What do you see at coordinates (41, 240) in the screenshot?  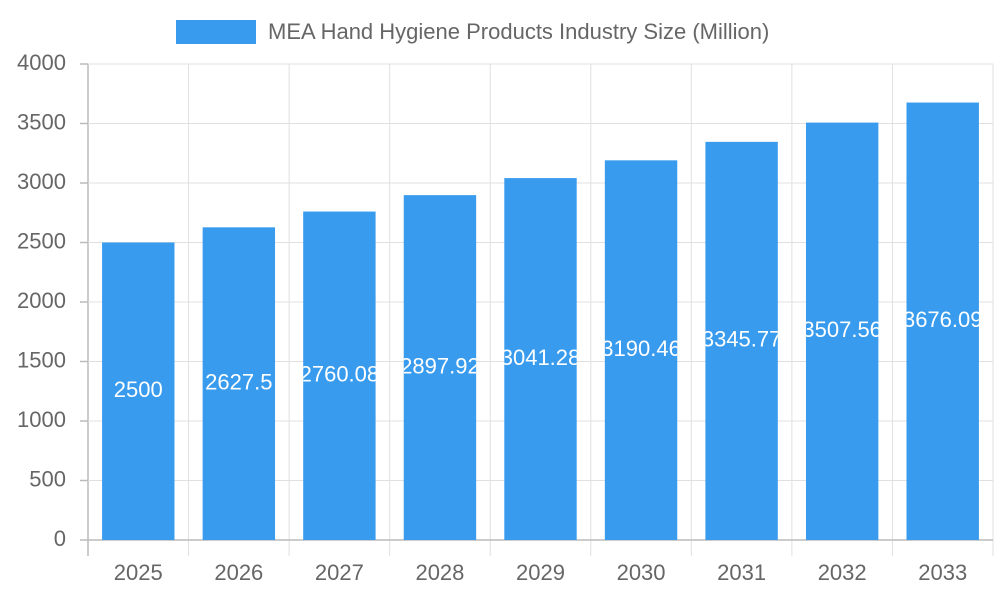 I see `y-tick-label: 2500` at bounding box center [41, 240].